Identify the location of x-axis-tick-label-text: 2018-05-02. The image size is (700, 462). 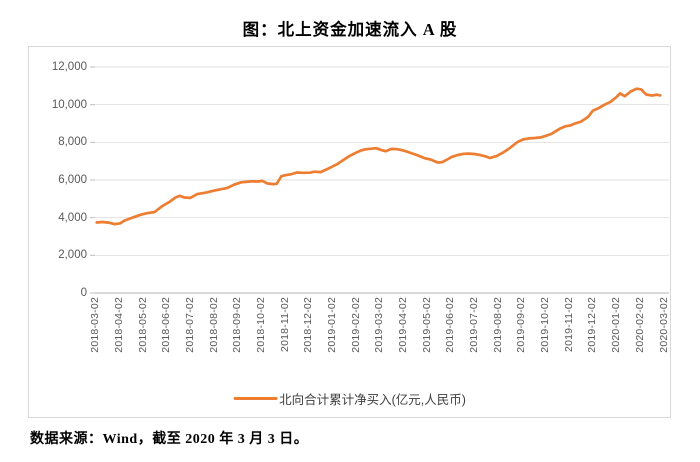
(142, 325).